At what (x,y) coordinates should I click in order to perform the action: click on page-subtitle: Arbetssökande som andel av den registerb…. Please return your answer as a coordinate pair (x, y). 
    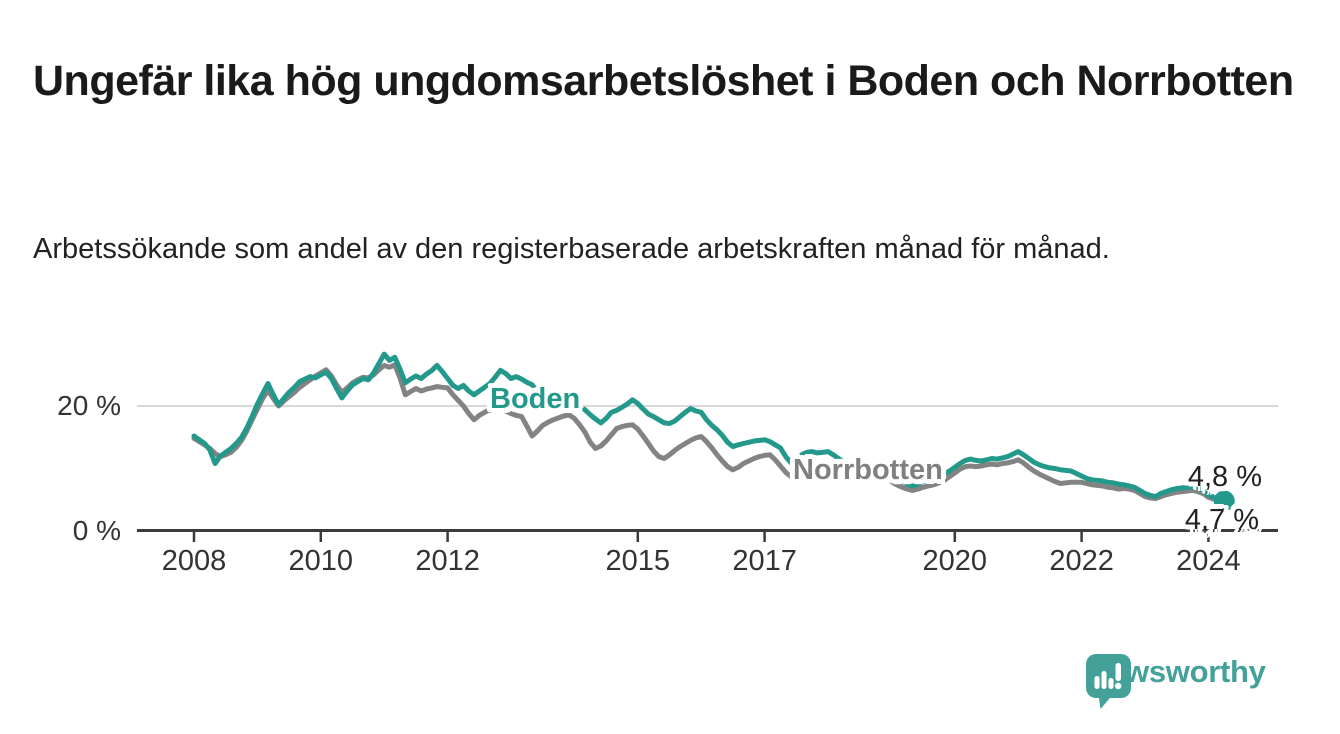
    Looking at the image, I should click on (571, 249).